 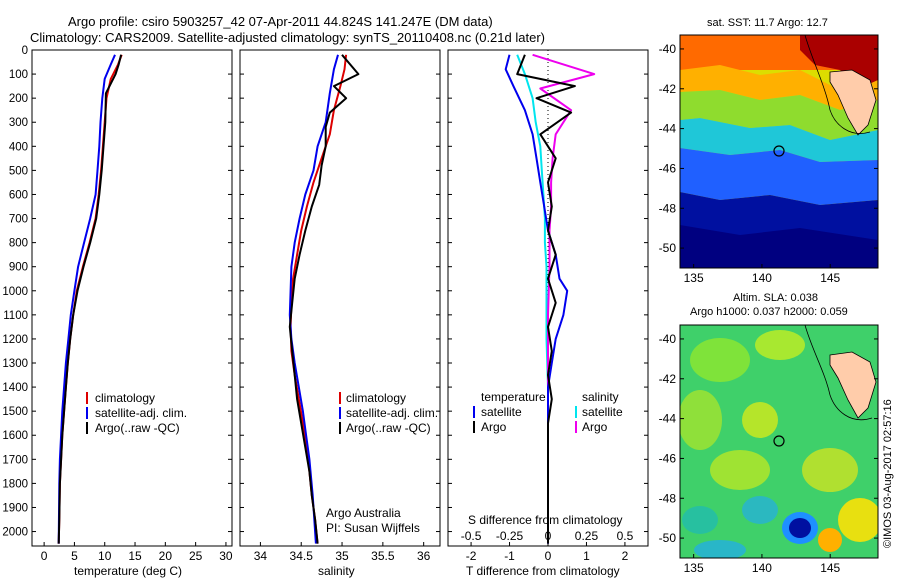 I want to click on temperature-argo-diff-line, so click(x=546, y=299).